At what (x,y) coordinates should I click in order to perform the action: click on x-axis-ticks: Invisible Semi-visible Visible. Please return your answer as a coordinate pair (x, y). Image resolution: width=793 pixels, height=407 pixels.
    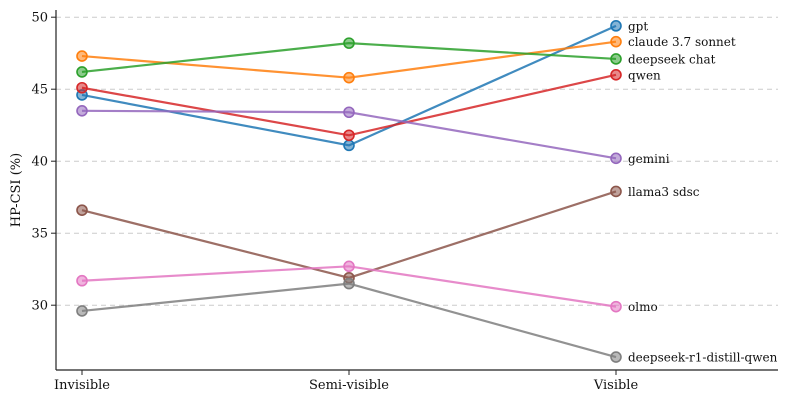
    Looking at the image, I should click on (346, 381).